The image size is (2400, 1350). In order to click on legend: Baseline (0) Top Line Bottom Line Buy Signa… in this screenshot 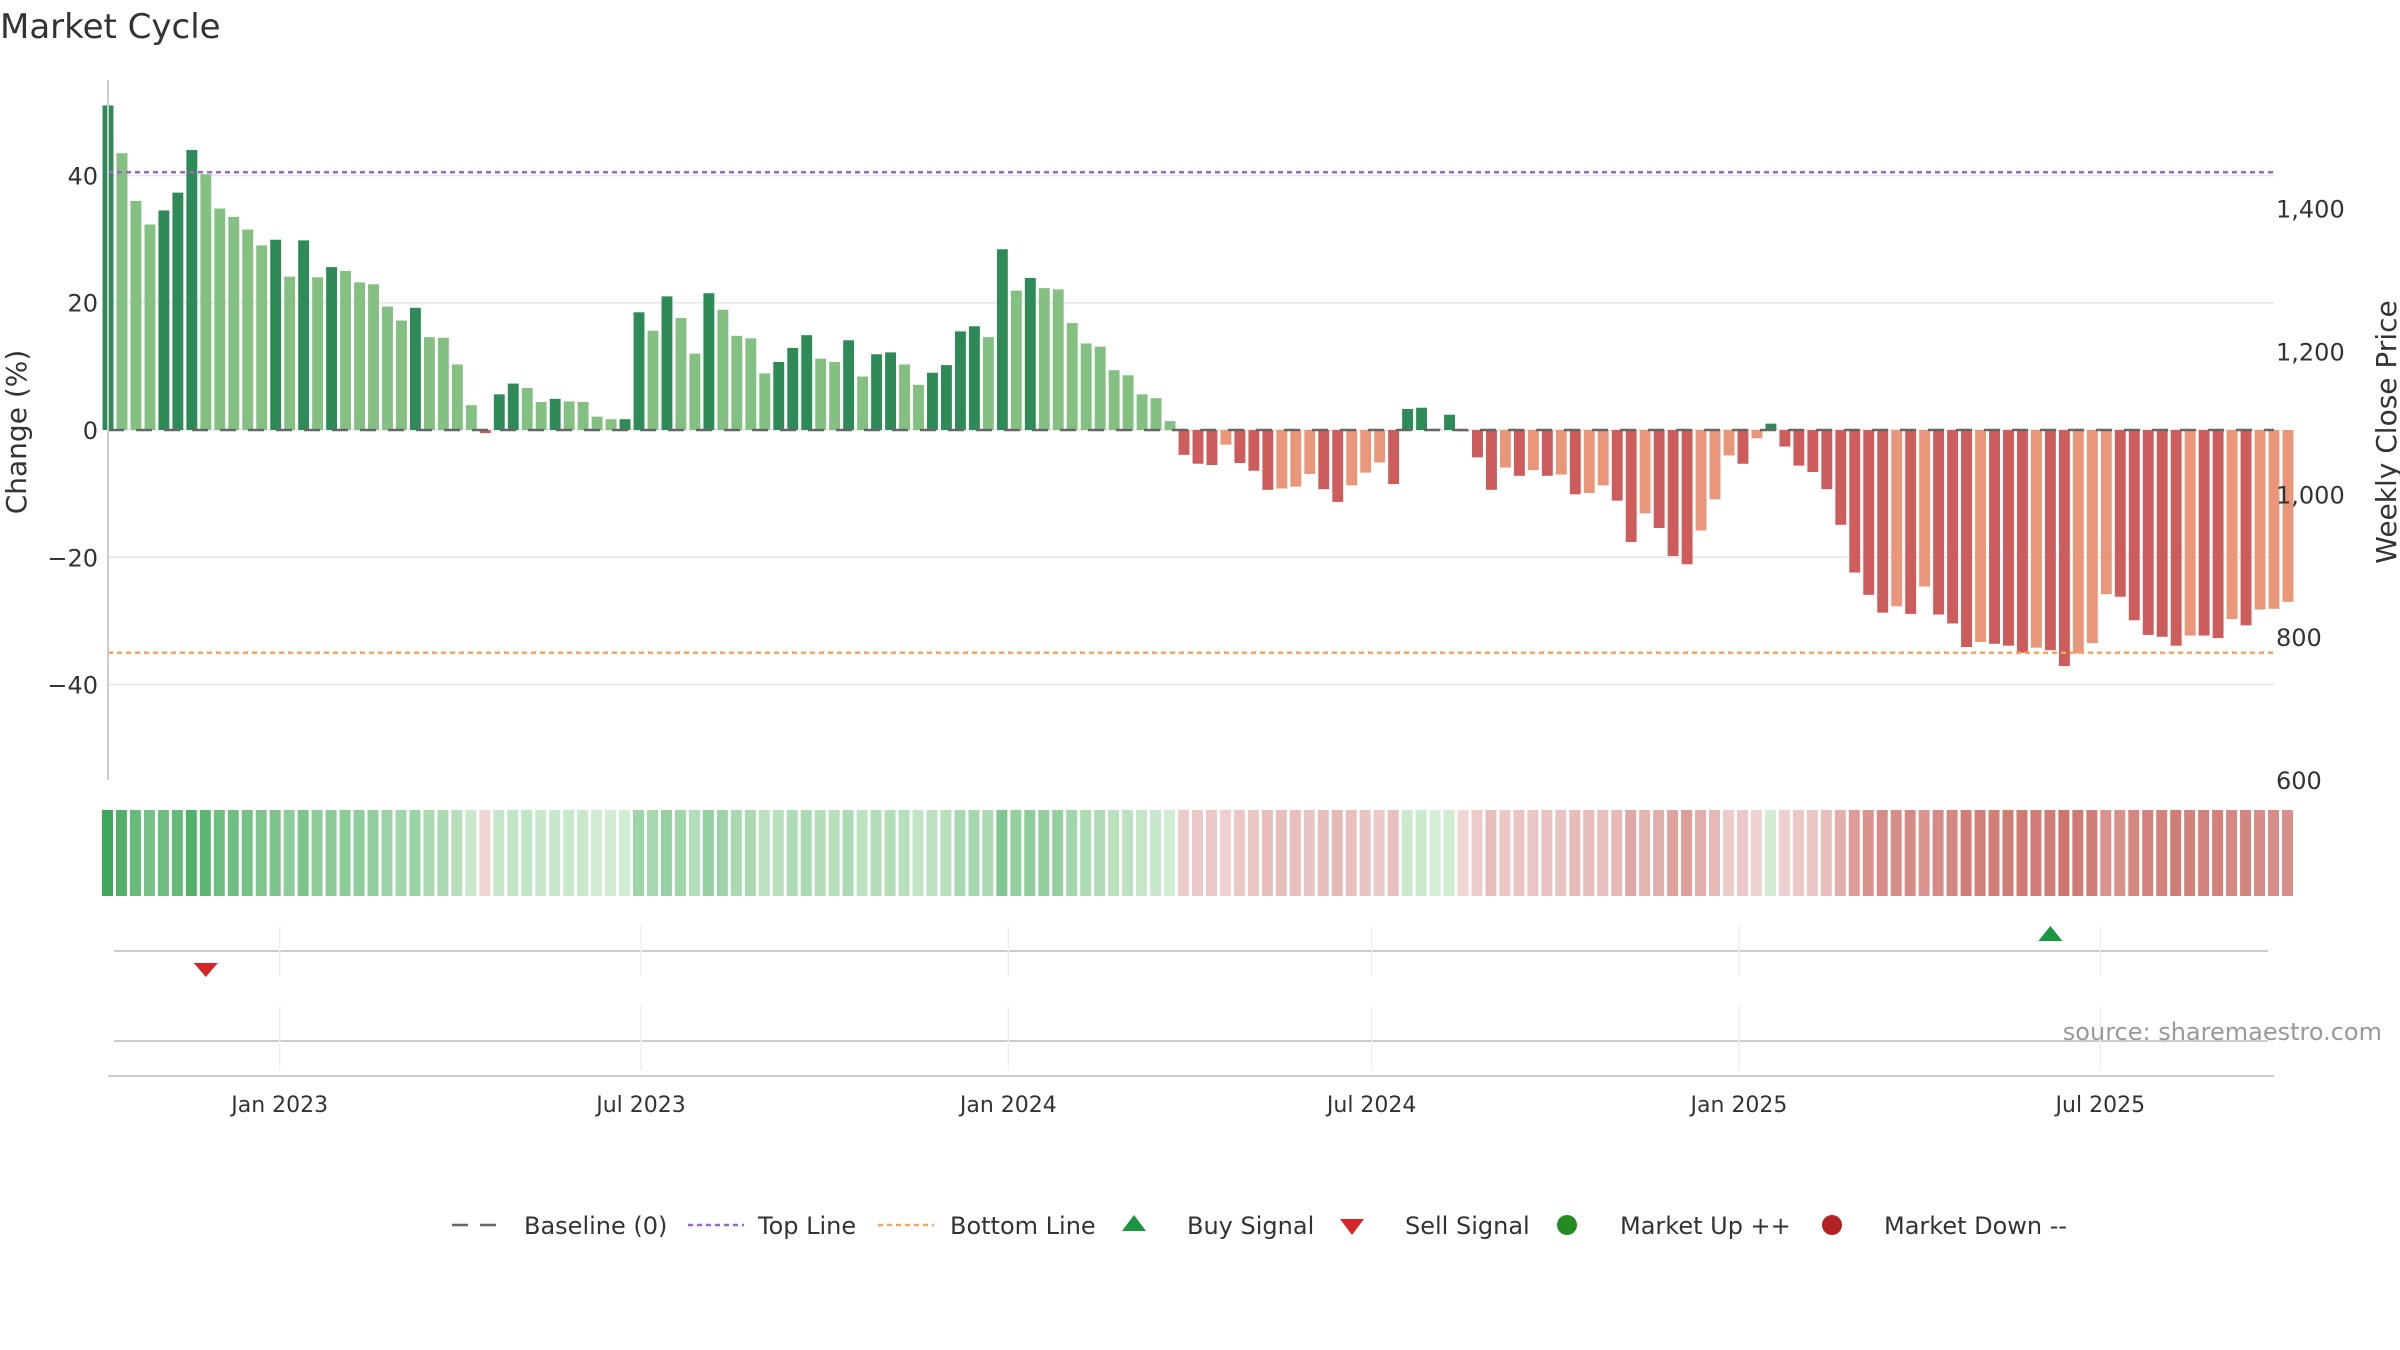, I will do `click(1259, 1226)`.